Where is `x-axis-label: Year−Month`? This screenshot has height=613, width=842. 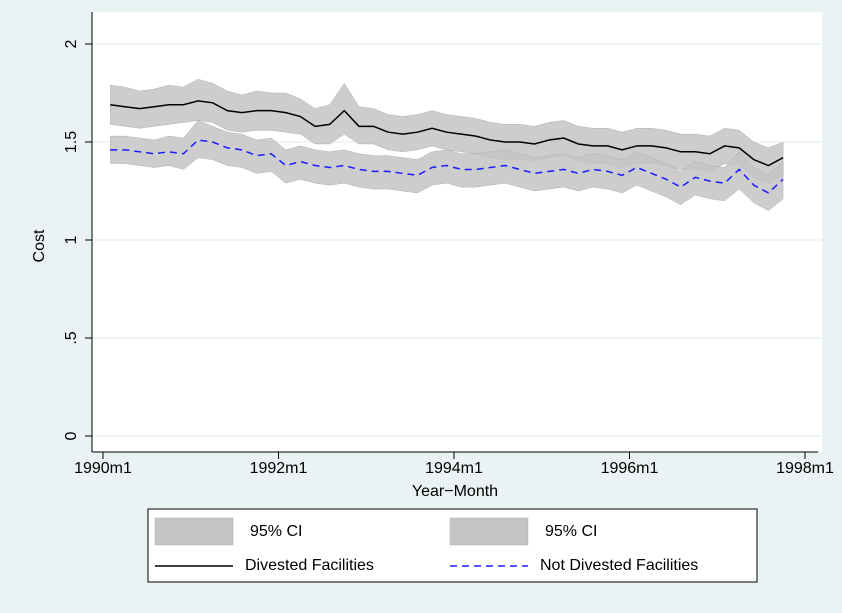 x-axis-label: Year−Month is located at coordinates (455, 491).